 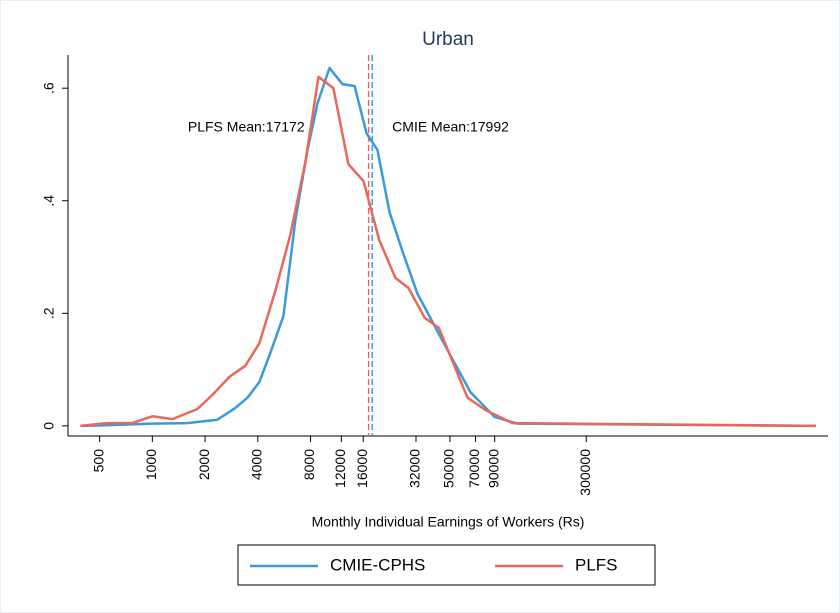 I want to click on x-tick-label: 500, so click(x=98, y=461).